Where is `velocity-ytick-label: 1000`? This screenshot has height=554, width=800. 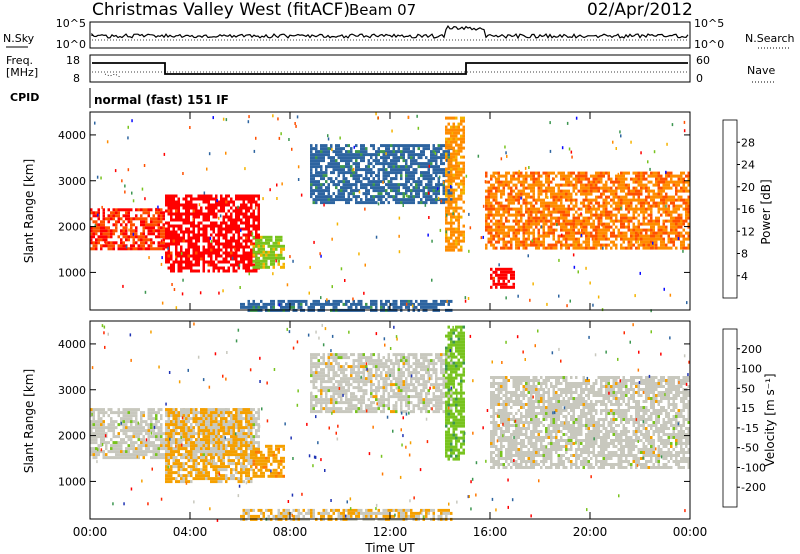
velocity-ytick-label: 1000 is located at coordinates (72, 481).